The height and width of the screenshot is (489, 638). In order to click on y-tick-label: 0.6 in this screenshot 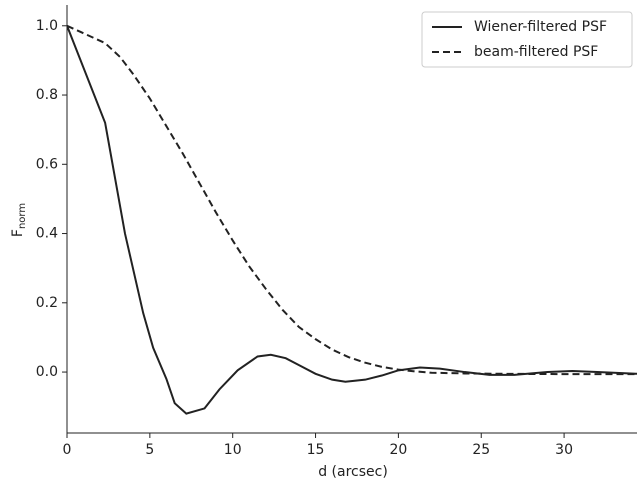, I will do `click(47, 164)`.